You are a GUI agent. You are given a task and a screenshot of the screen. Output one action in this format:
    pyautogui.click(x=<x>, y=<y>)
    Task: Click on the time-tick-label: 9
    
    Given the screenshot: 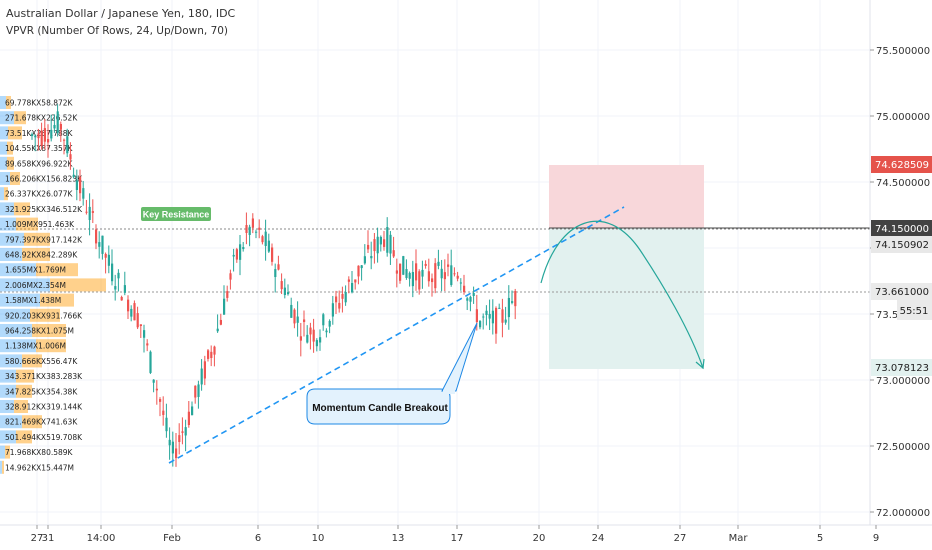 What is the action you would take?
    pyautogui.click(x=876, y=538)
    